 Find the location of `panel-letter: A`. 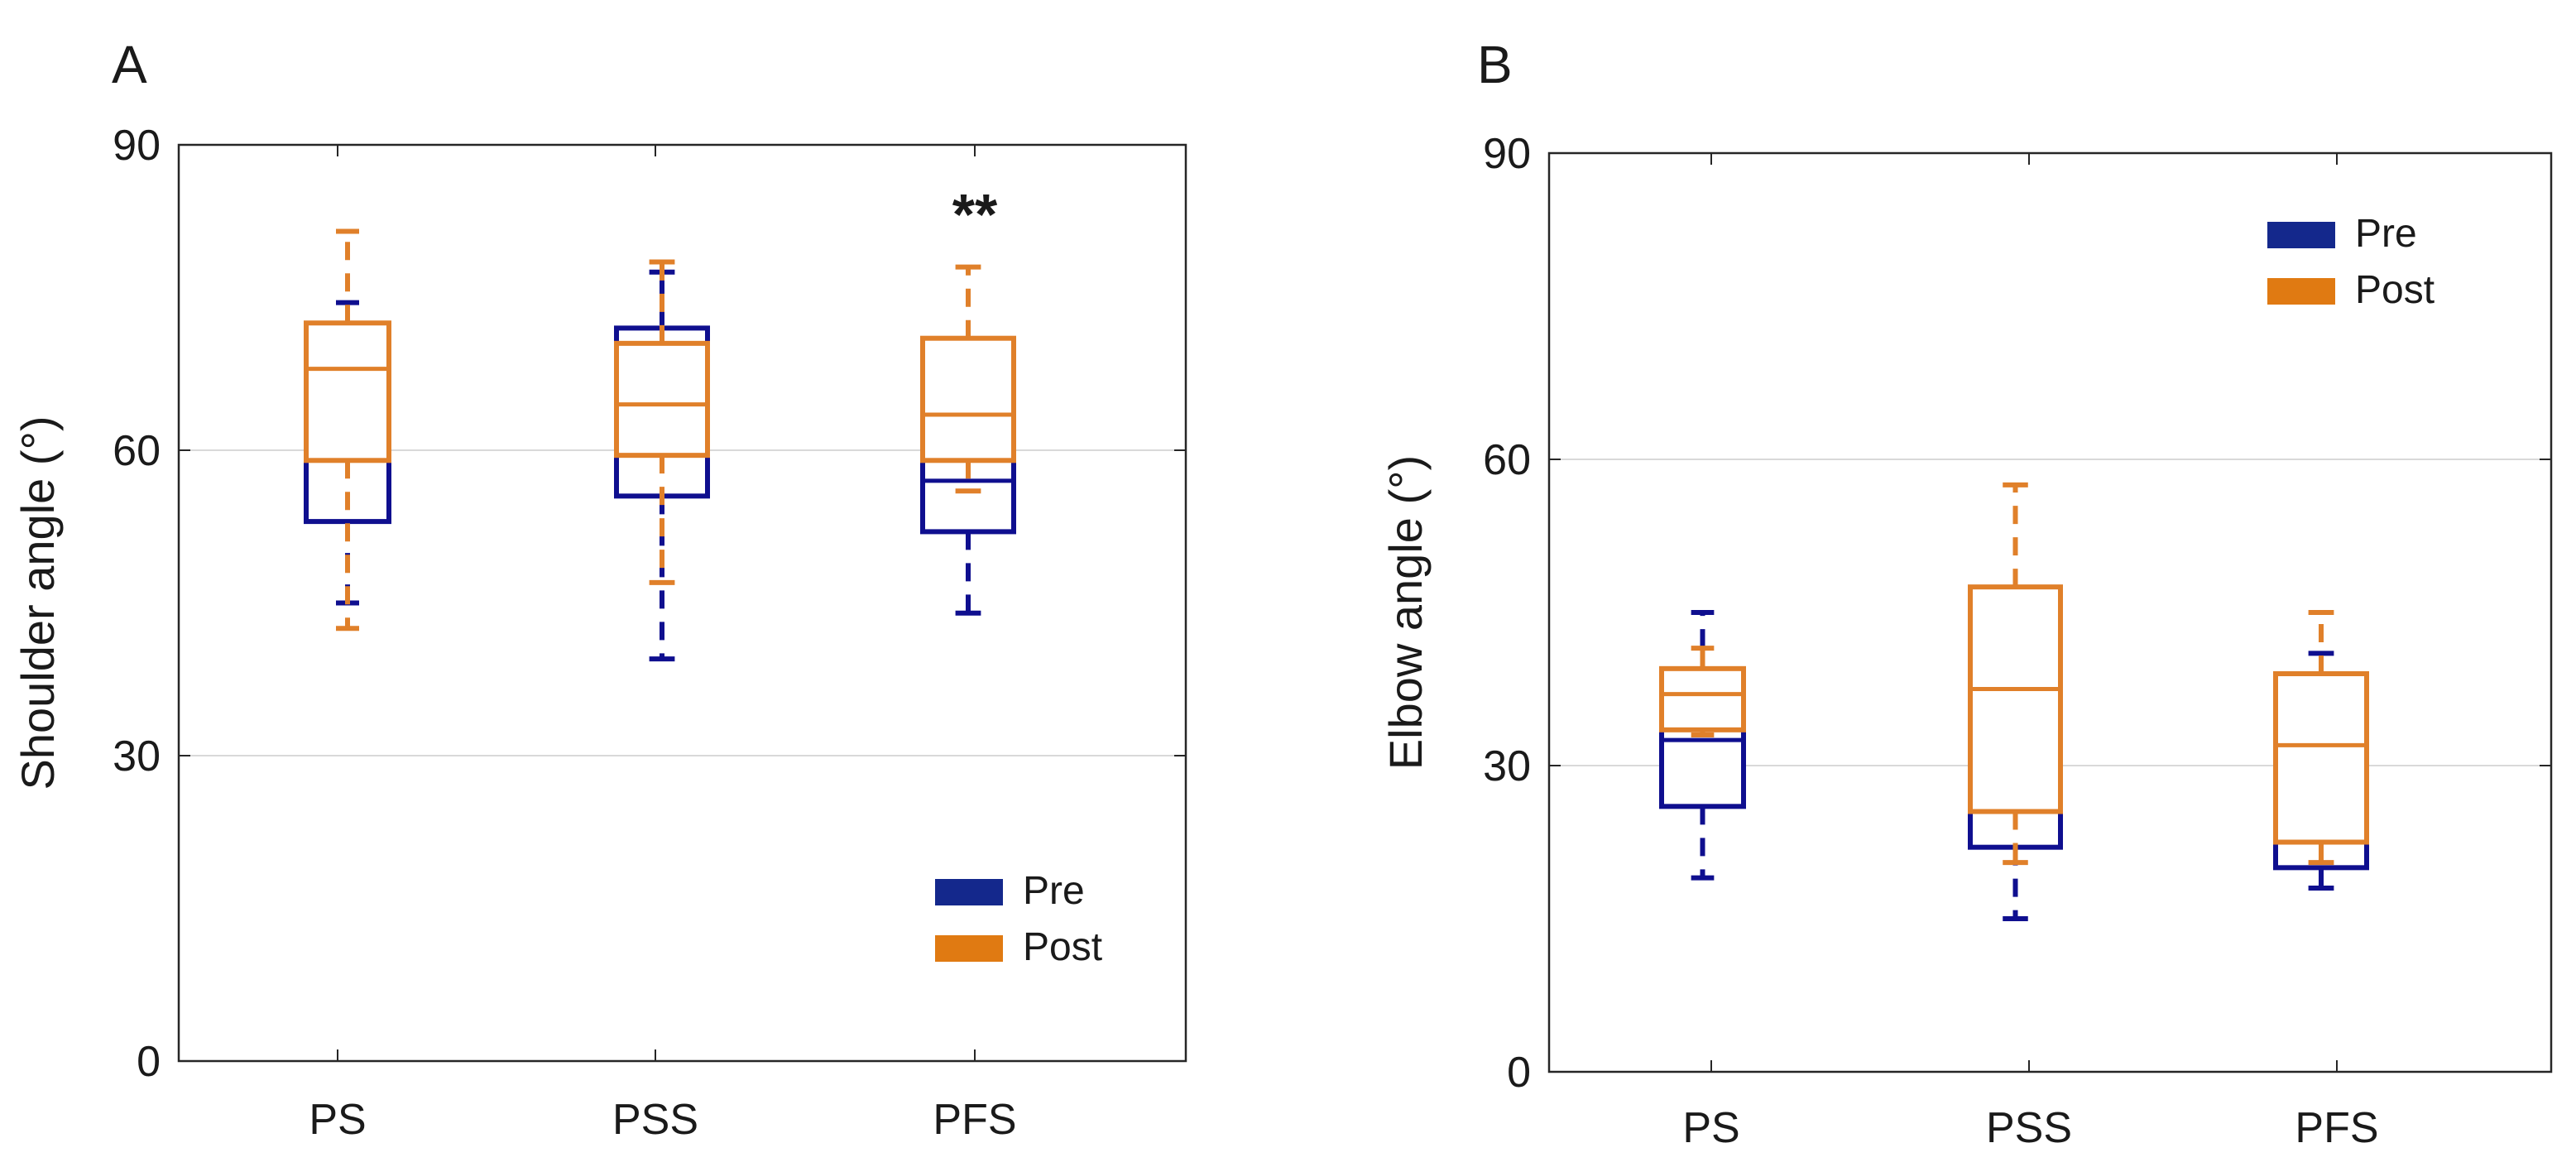

panel-letter: A is located at coordinates (130, 64).